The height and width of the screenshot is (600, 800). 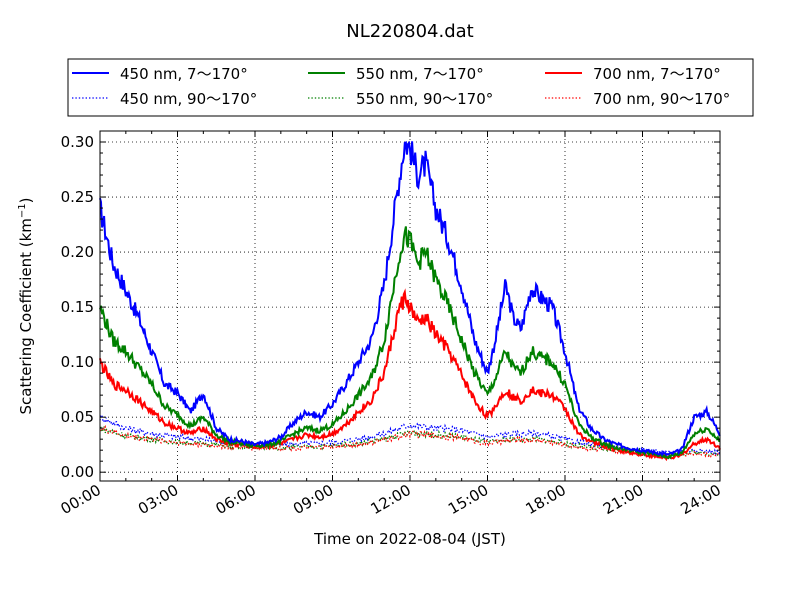 I want to click on legend-box, so click(x=410, y=87).